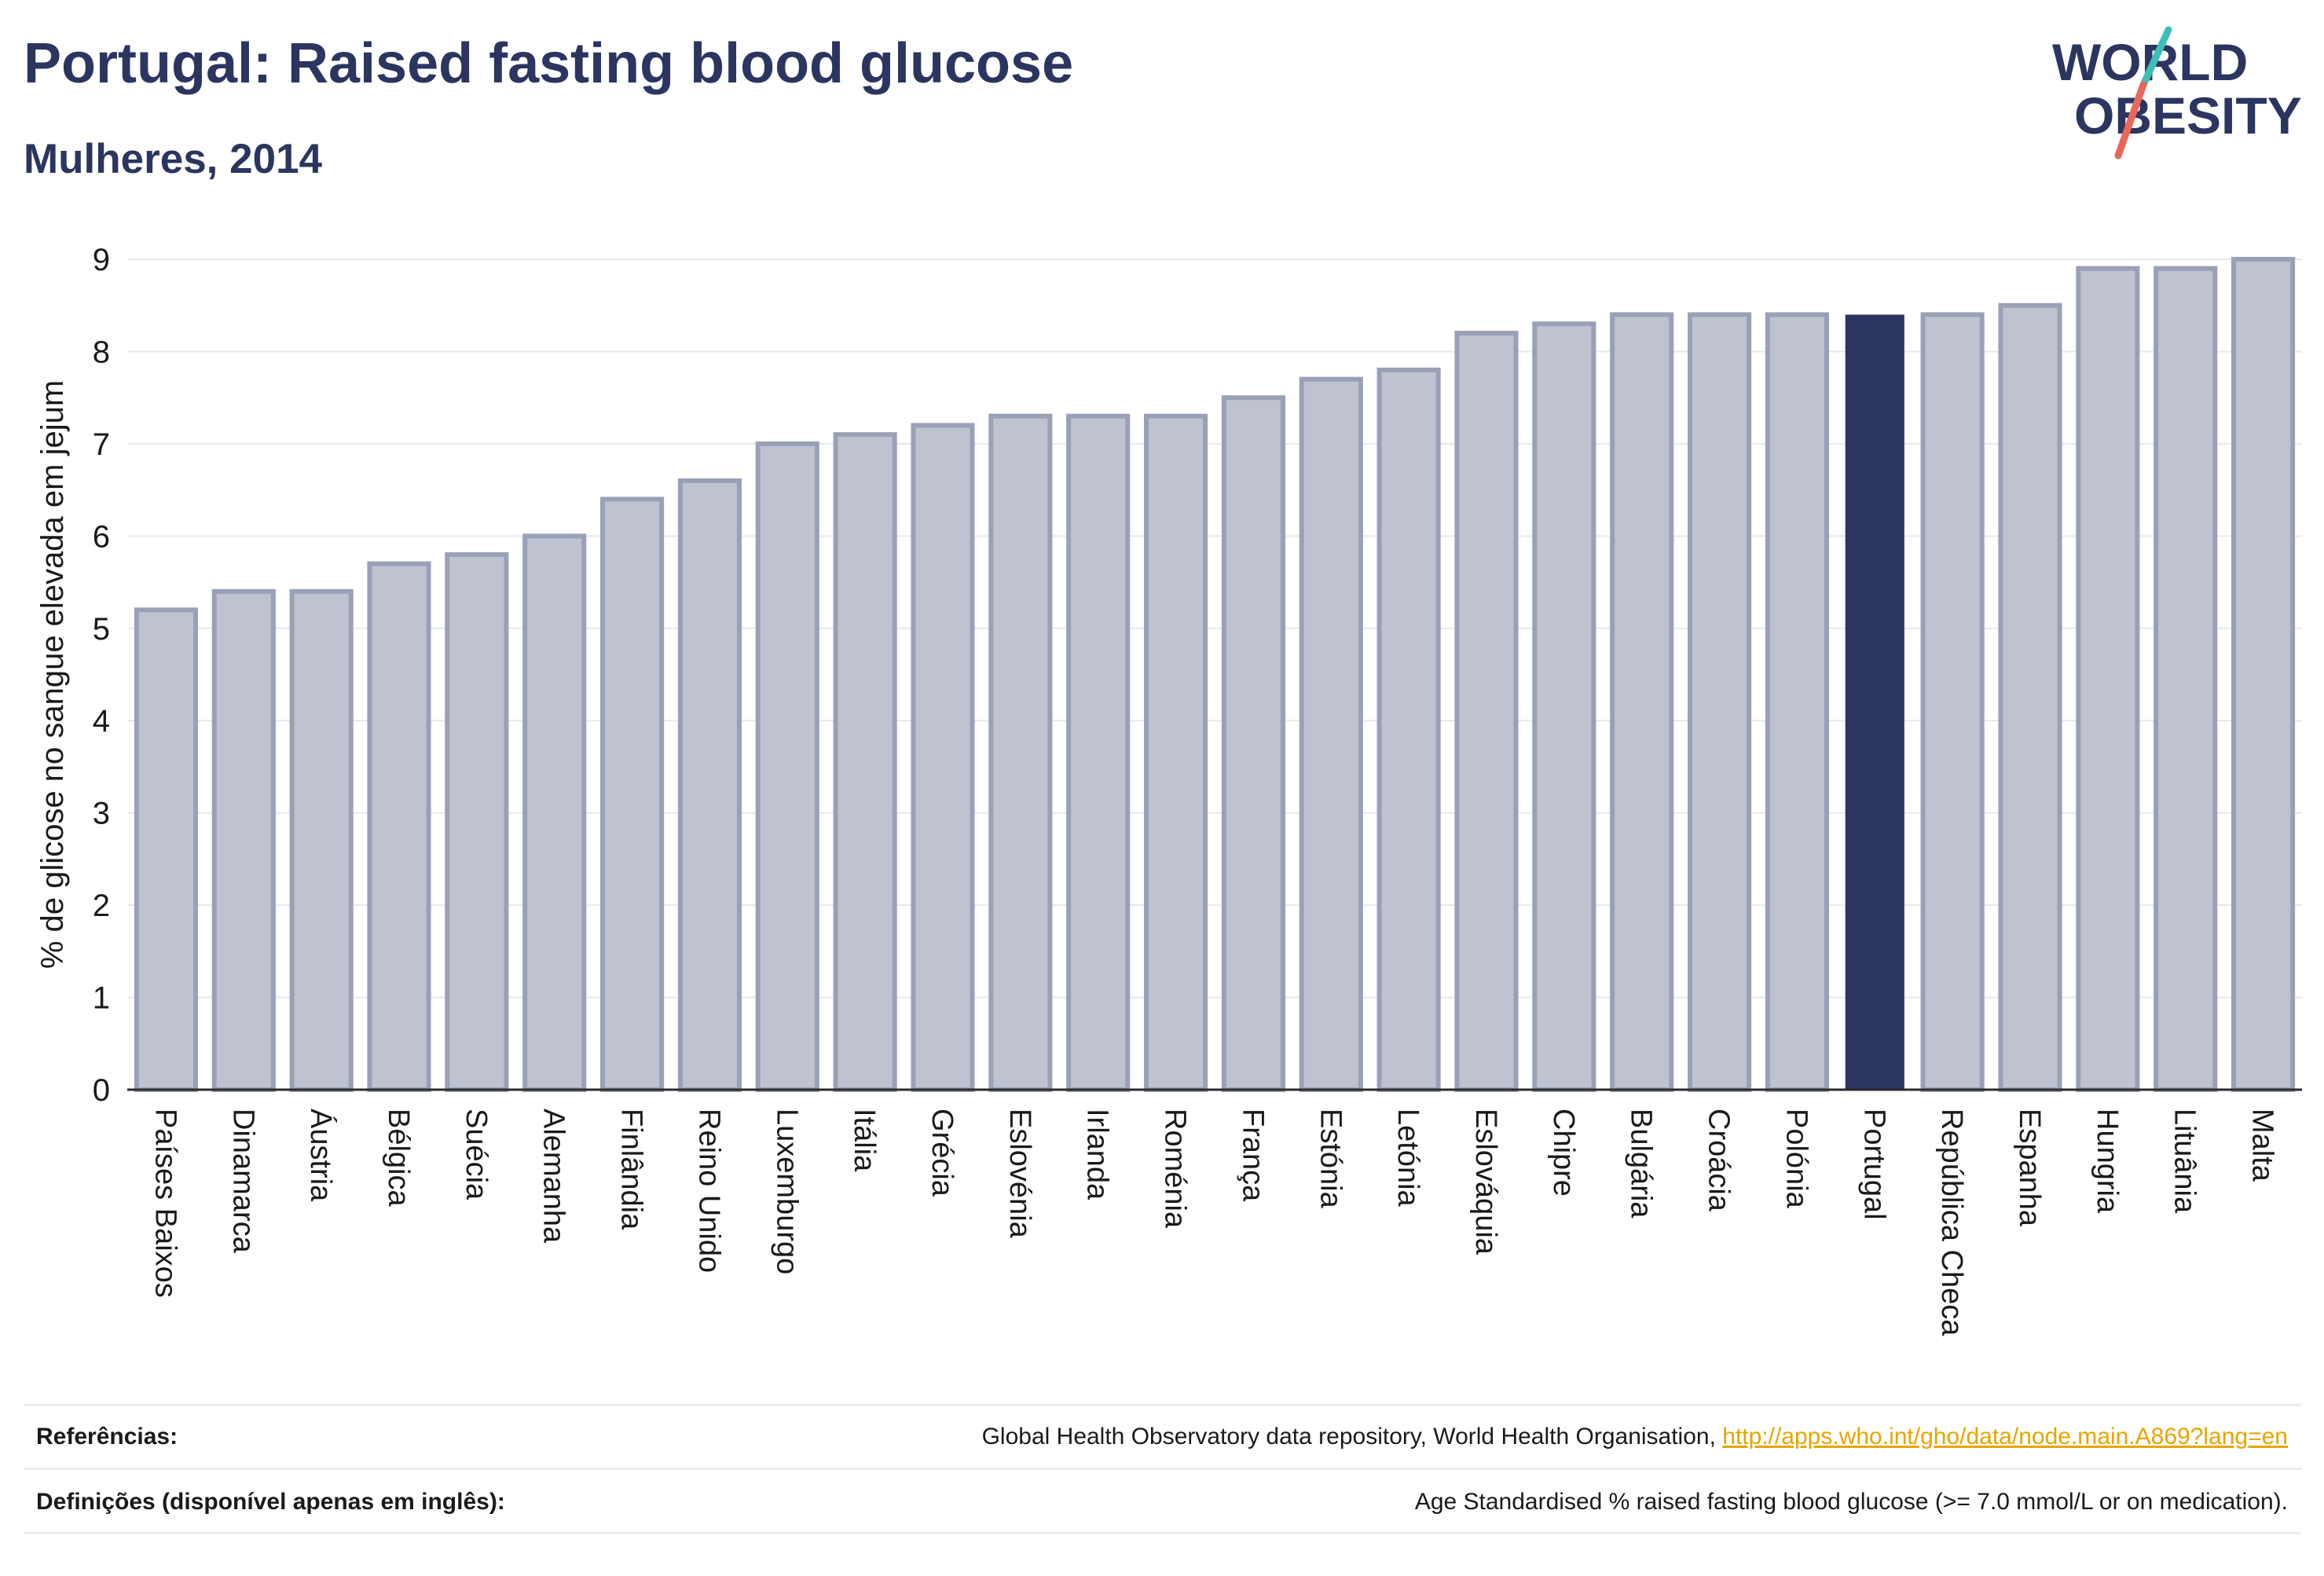 The height and width of the screenshot is (1576, 2324). What do you see at coordinates (864, 1140) in the screenshot?
I see `x-tick-label: Itália` at bounding box center [864, 1140].